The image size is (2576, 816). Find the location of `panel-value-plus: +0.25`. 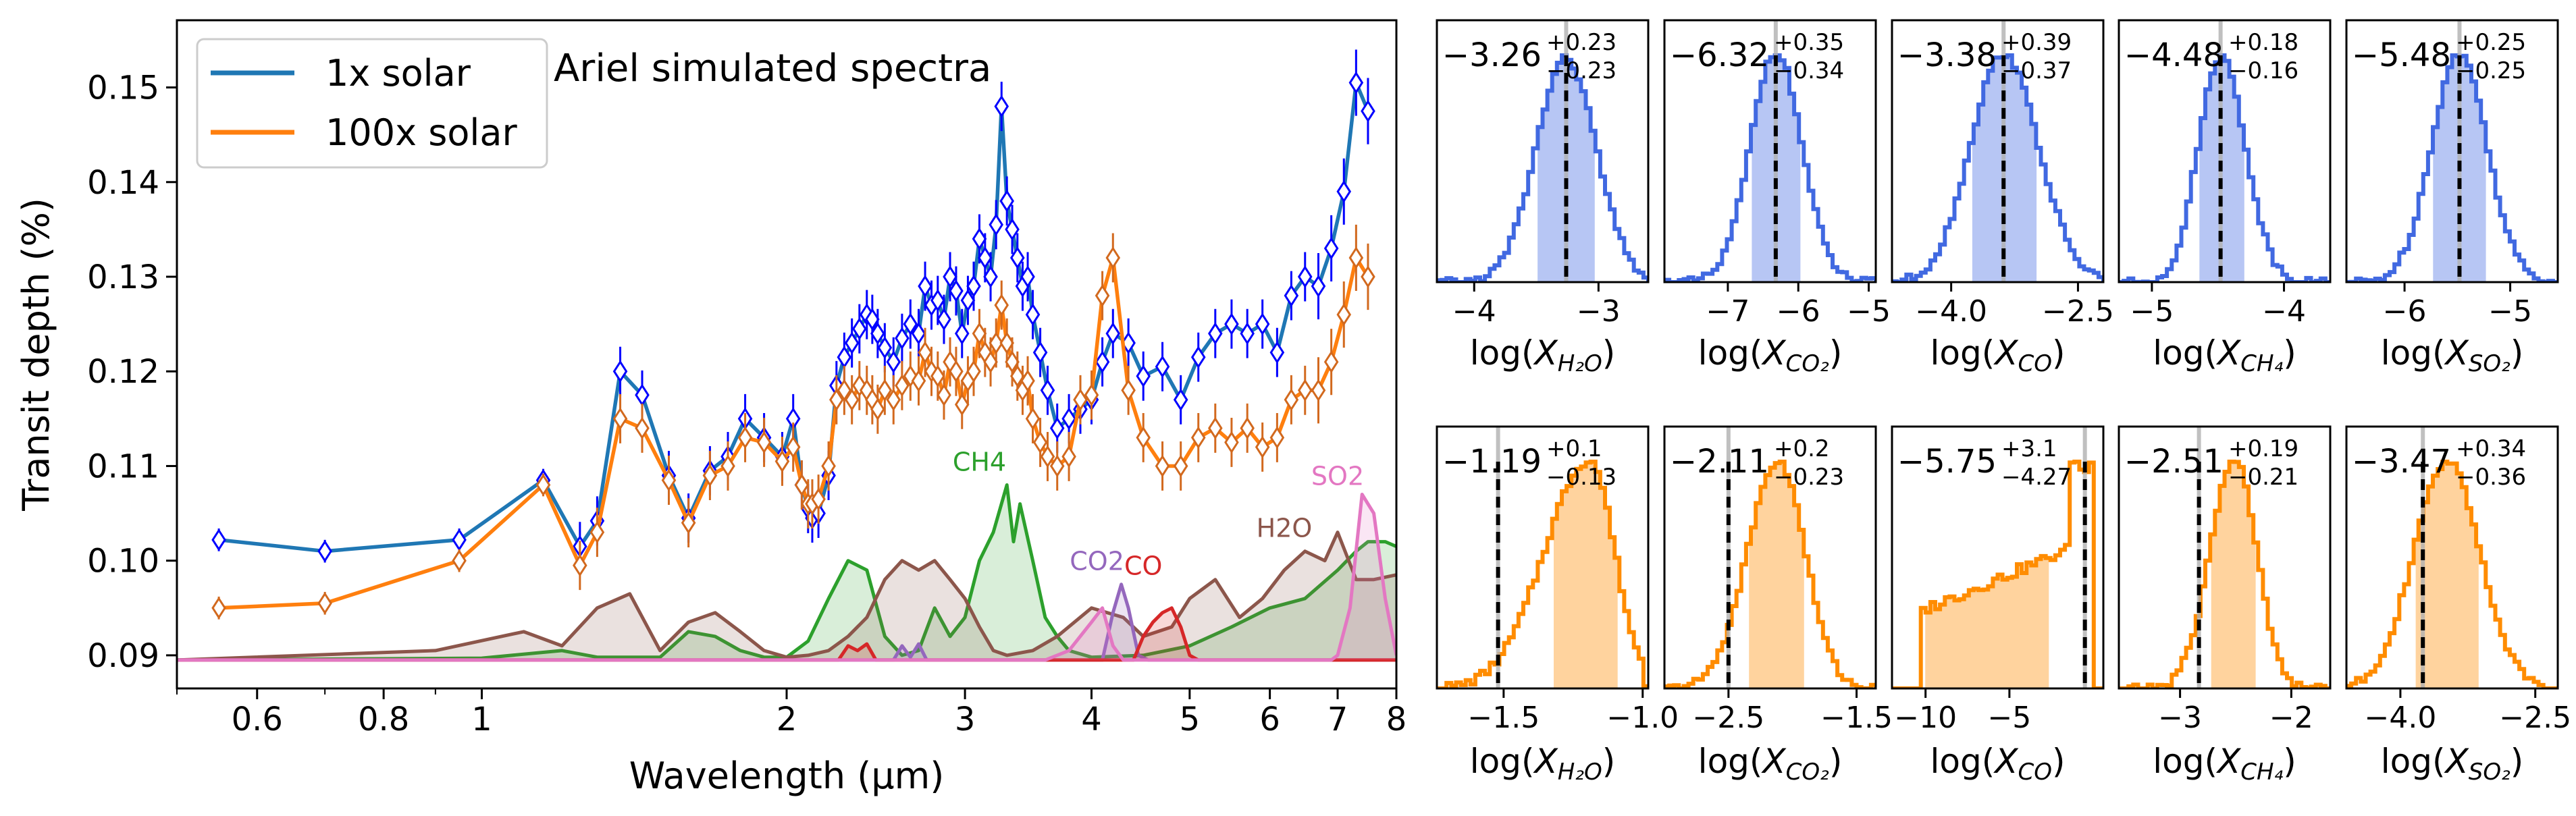

panel-value-plus: +0.25 is located at coordinates (2491, 42).